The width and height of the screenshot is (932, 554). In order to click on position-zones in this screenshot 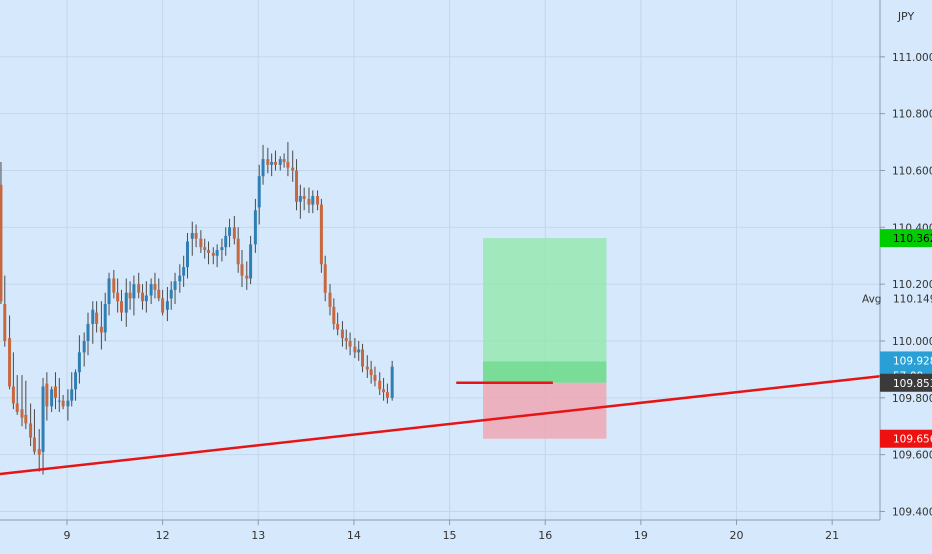, I will do `click(545, 338)`.